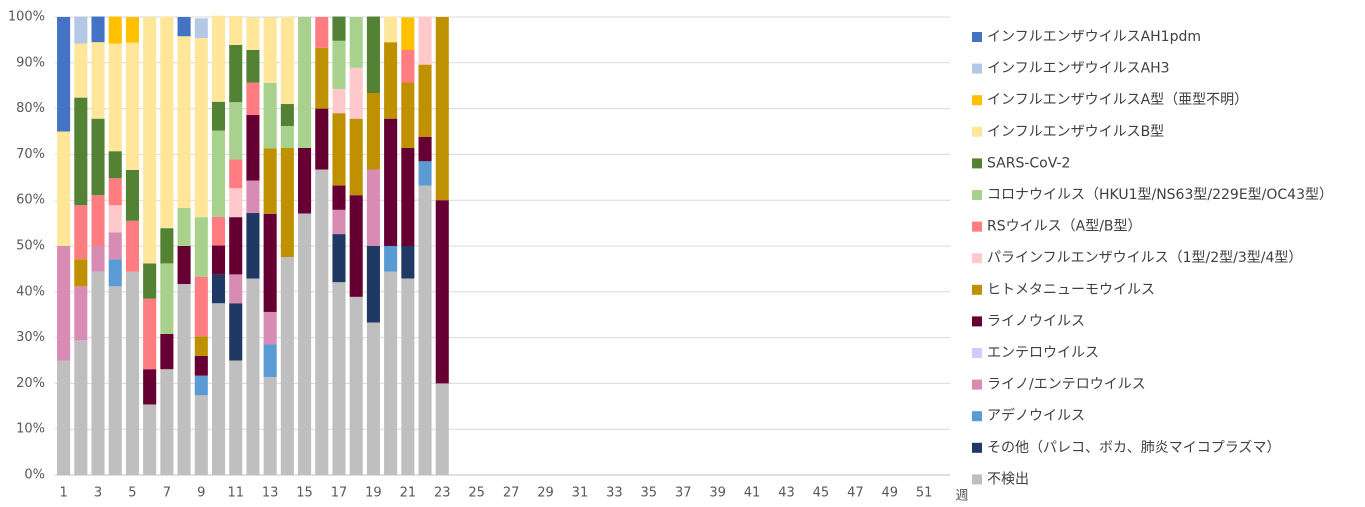 This screenshot has height=507, width=1365. What do you see at coordinates (30, 429) in the screenshot?
I see `y-tick-label: 10%` at bounding box center [30, 429].